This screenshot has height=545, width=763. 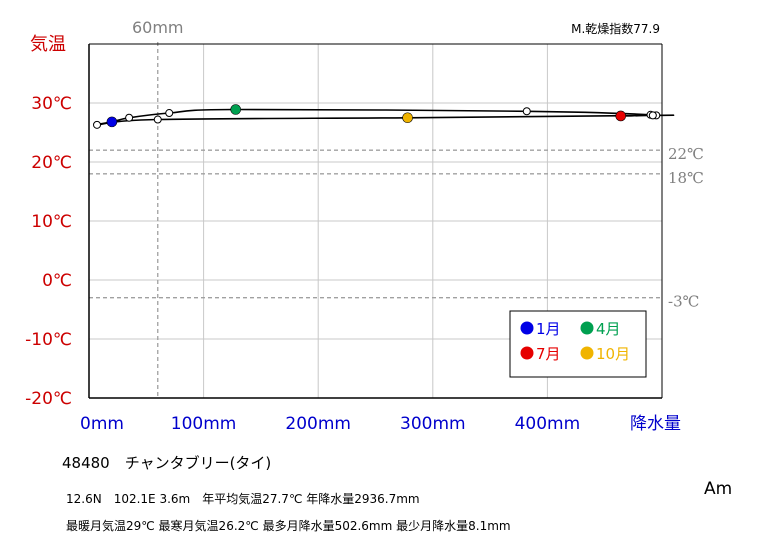 I want to click on x-tick-label: 0mm, so click(x=102, y=424).